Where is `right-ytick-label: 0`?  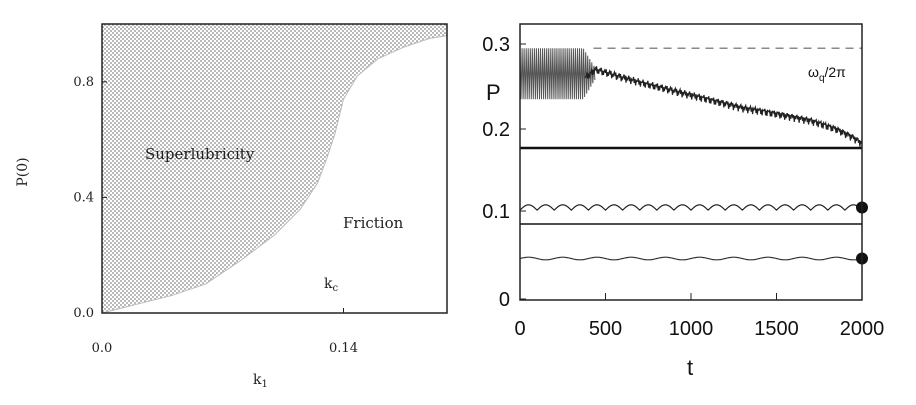 right-ytick-label: 0 is located at coordinates (504, 300).